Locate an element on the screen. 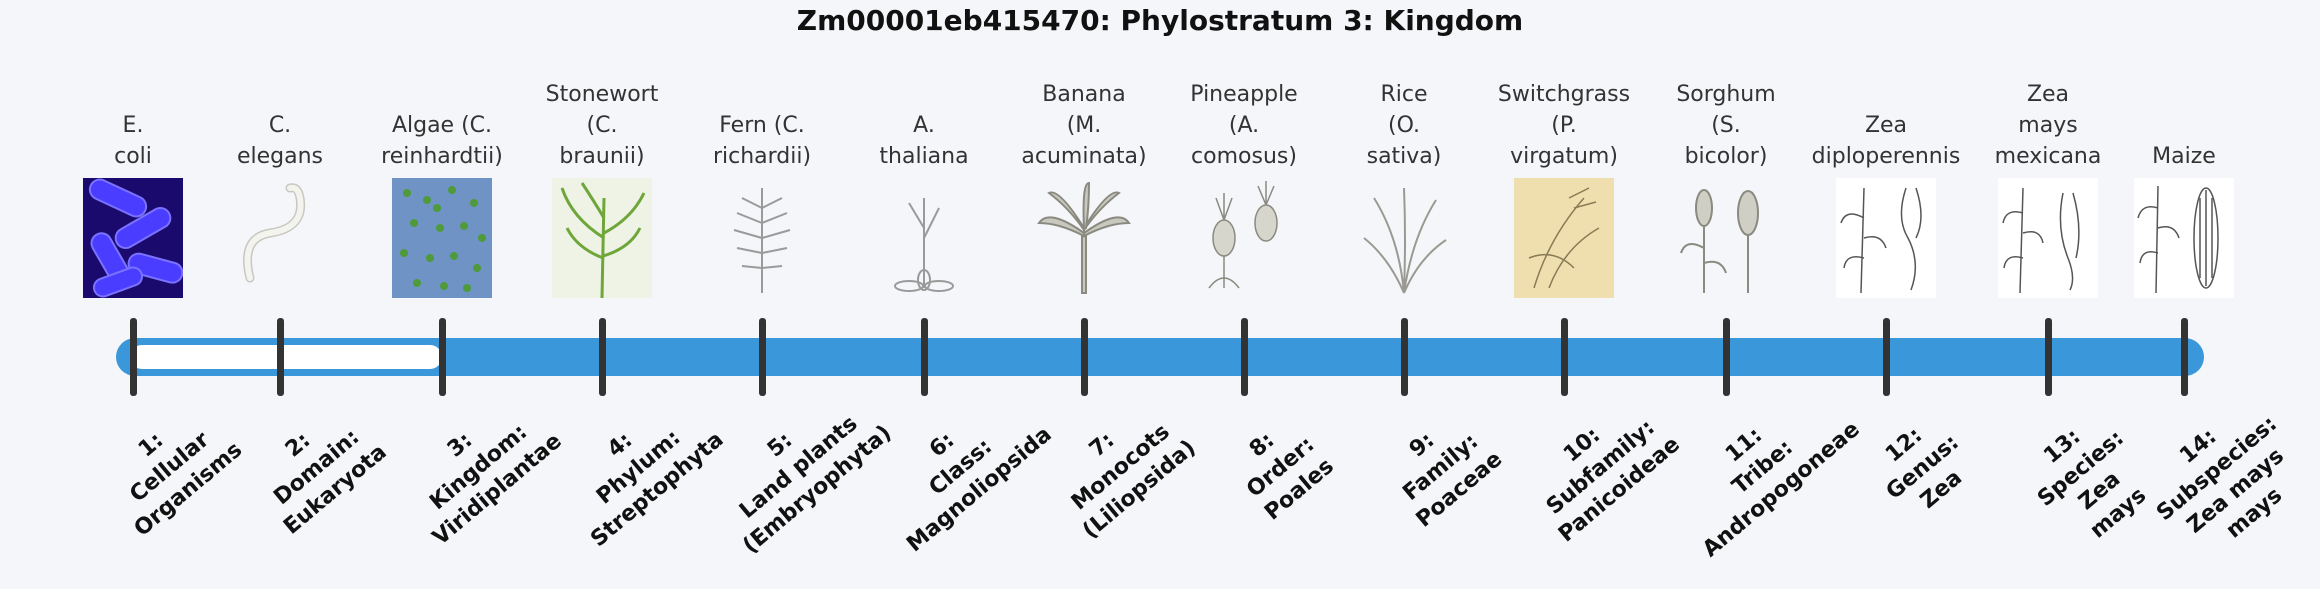  organism-label-line: braunii) is located at coordinates (602, 156).